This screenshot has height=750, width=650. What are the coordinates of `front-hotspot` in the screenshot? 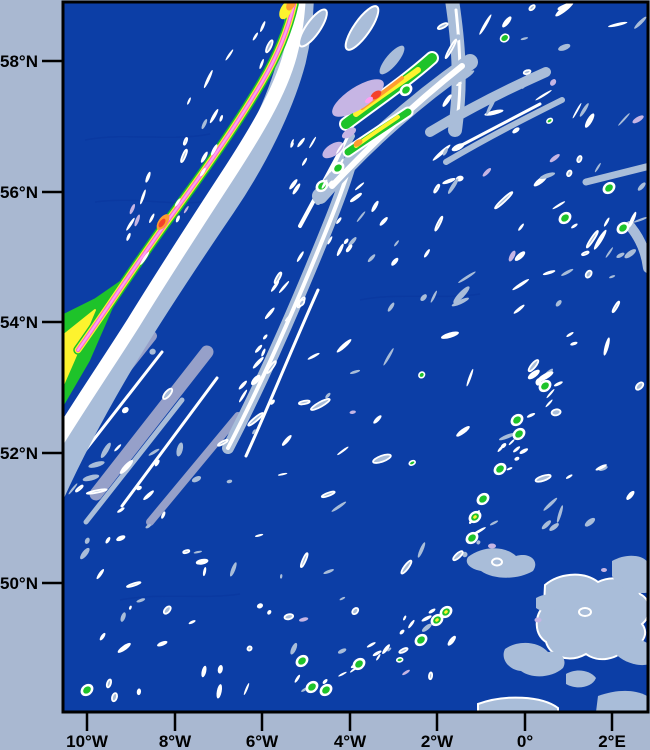 It's located at (291, 6).